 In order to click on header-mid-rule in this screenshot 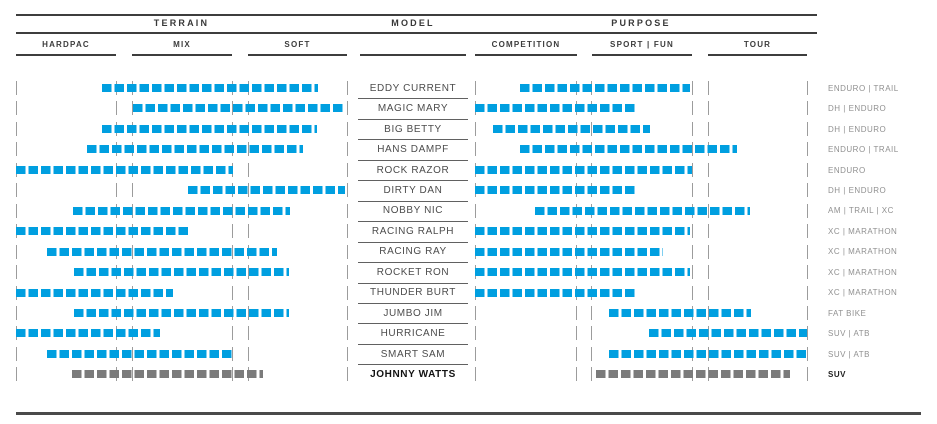, I will do `click(416, 33)`.